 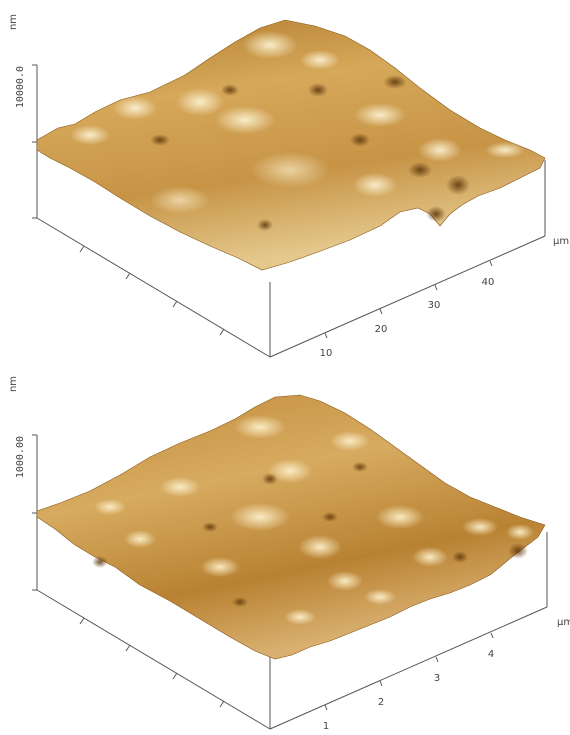 I want to click on tick-label: 1, so click(x=326, y=726).